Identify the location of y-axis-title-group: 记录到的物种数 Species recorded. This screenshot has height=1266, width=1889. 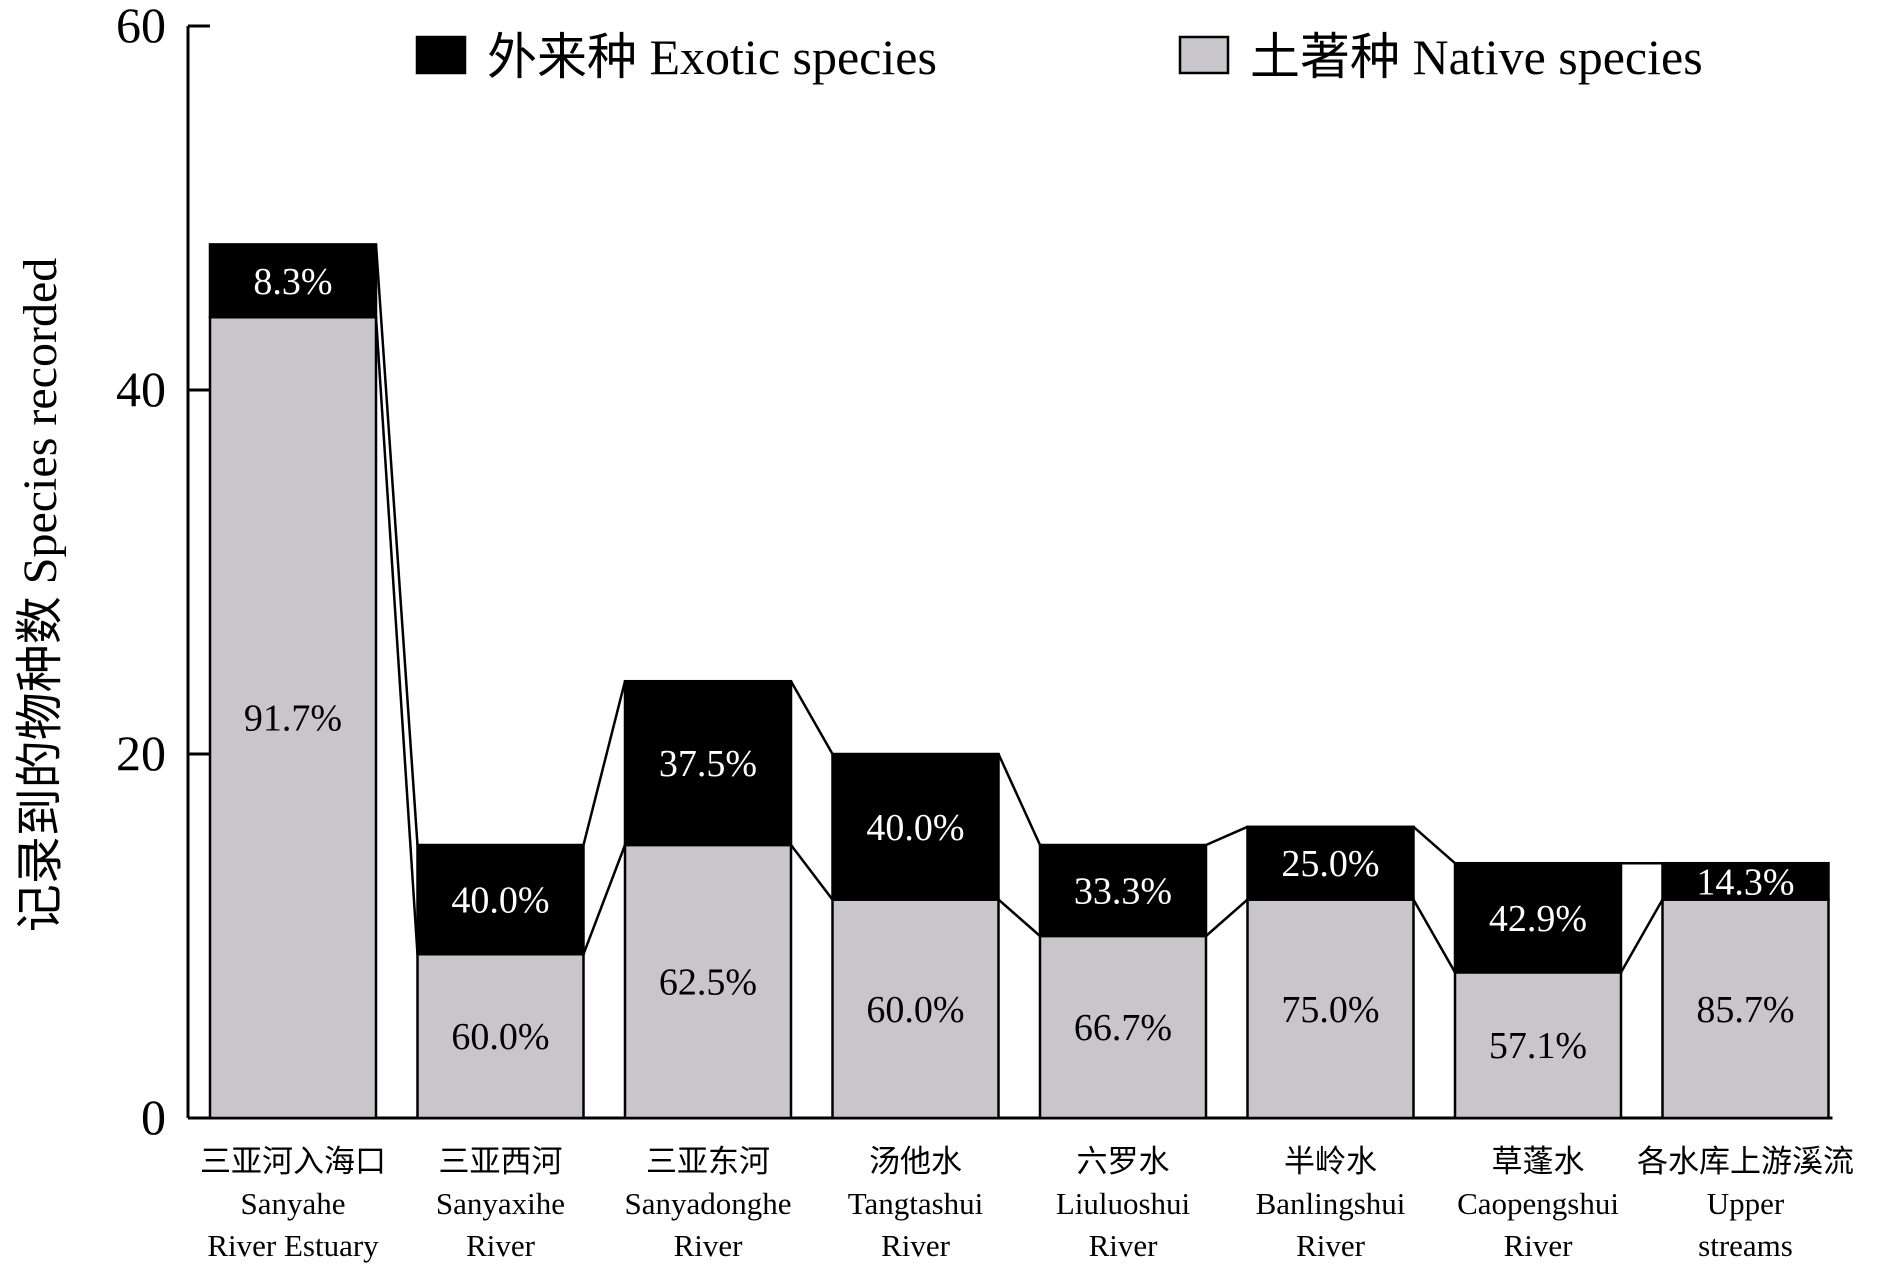
(40, 595).